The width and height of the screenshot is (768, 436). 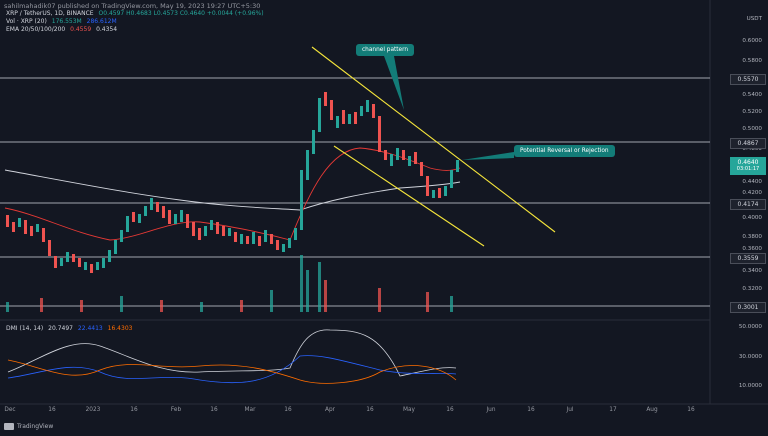 I want to click on axis-currency: USDT, so click(x=754, y=19).